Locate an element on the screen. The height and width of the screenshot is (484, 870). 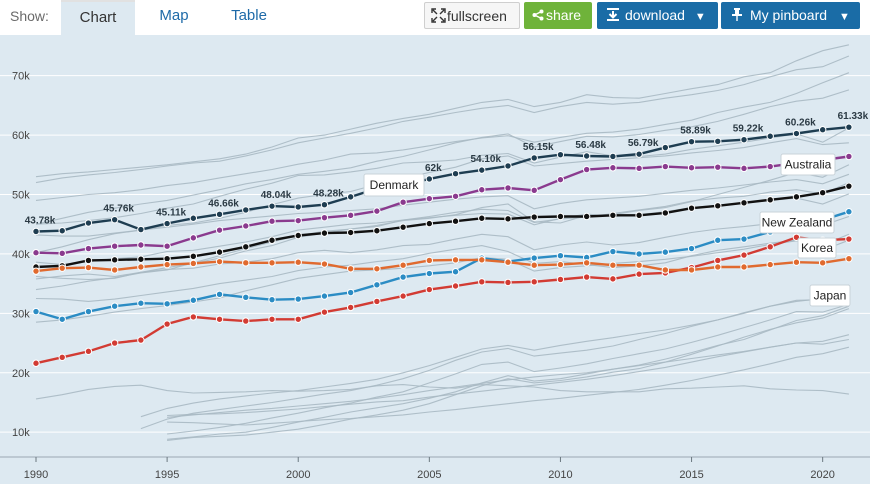
my-pinboard-button: My pinboard ▼ is located at coordinates (790, 15).